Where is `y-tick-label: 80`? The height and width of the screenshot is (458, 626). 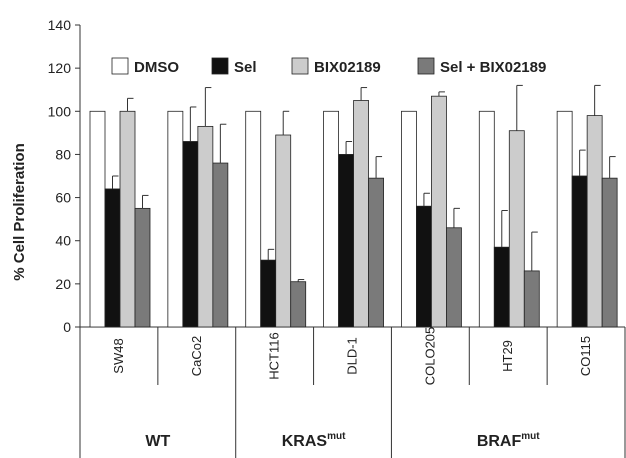
y-tick-label: 80 is located at coordinates (63, 154).